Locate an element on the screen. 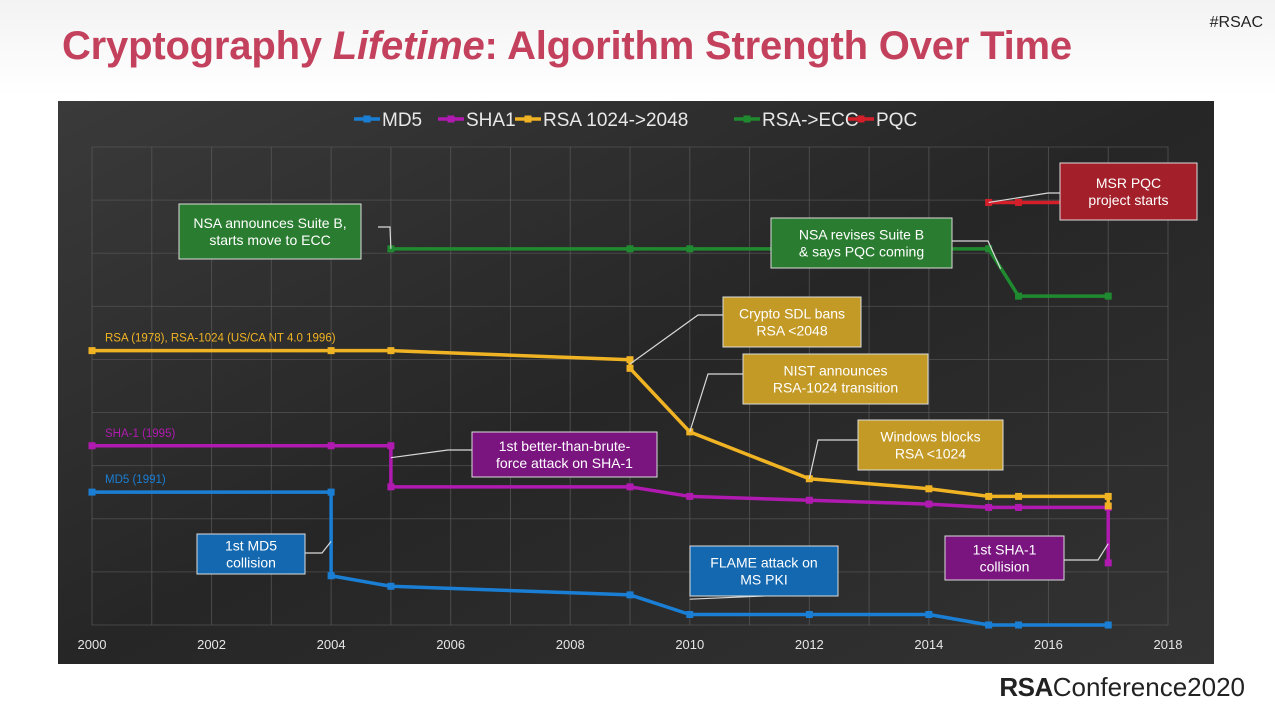  line-label: SHA-1 (1995) is located at coordinates (140, 434).